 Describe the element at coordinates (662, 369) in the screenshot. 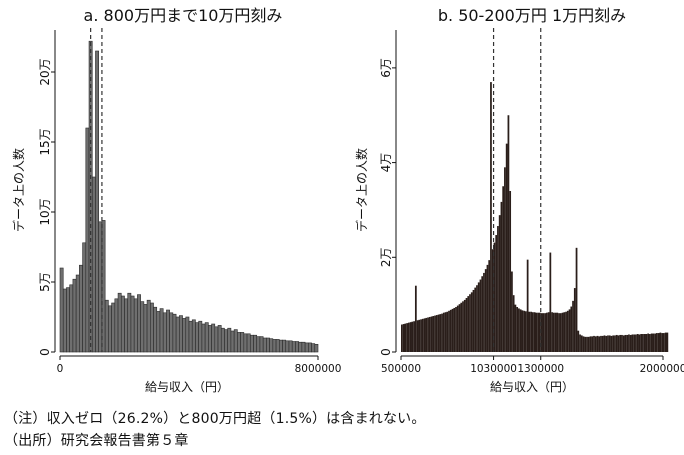

I see `x-tick-label: 2000000` at that location.